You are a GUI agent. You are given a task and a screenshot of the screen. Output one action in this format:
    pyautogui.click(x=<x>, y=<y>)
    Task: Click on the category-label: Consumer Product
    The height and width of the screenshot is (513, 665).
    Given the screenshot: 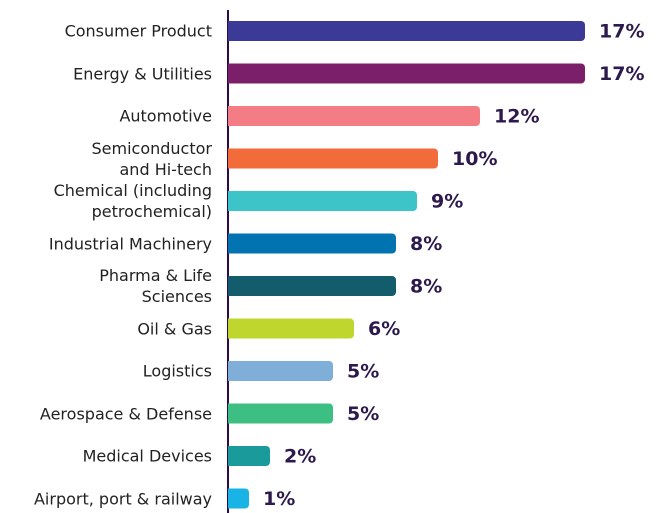 What is the action you would take?
    pyautogui.click(x=138, y=31)
    